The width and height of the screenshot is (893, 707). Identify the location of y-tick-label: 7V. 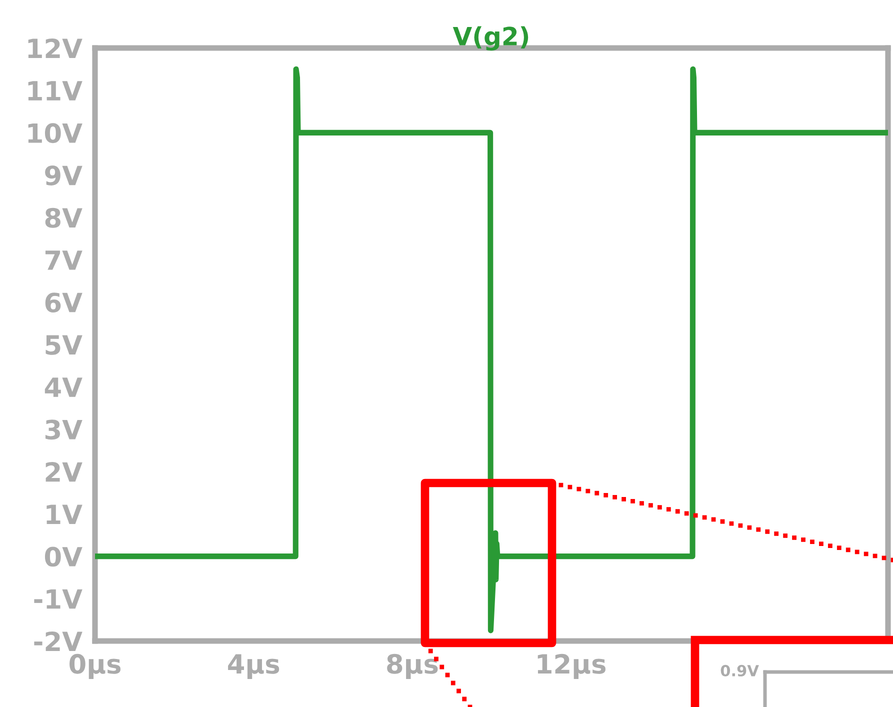
(63, 260).